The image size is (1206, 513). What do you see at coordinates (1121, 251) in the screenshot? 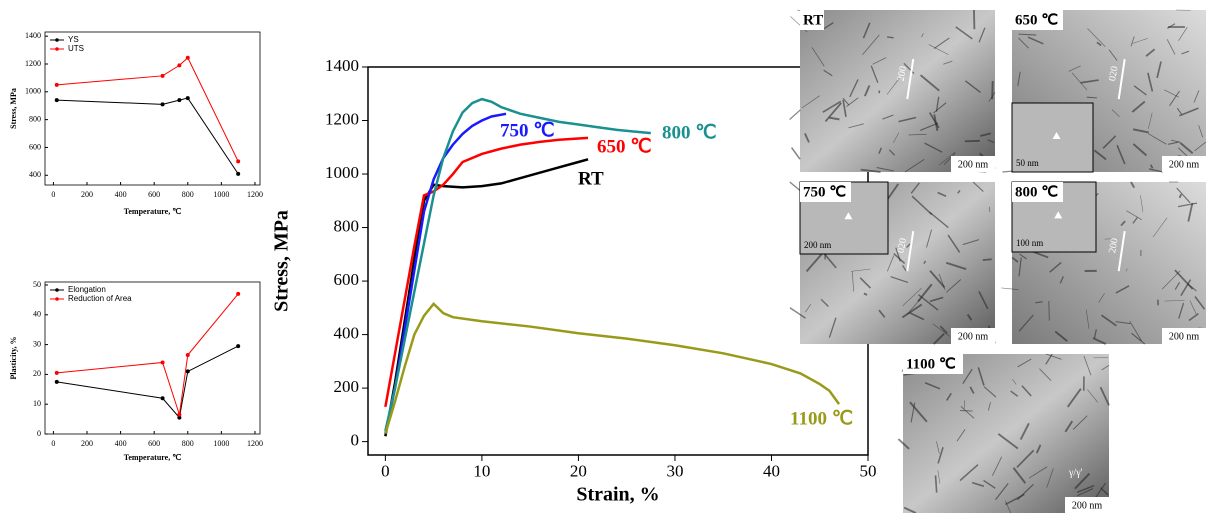
I see `g-vector` at bounding box center [1121, 251].